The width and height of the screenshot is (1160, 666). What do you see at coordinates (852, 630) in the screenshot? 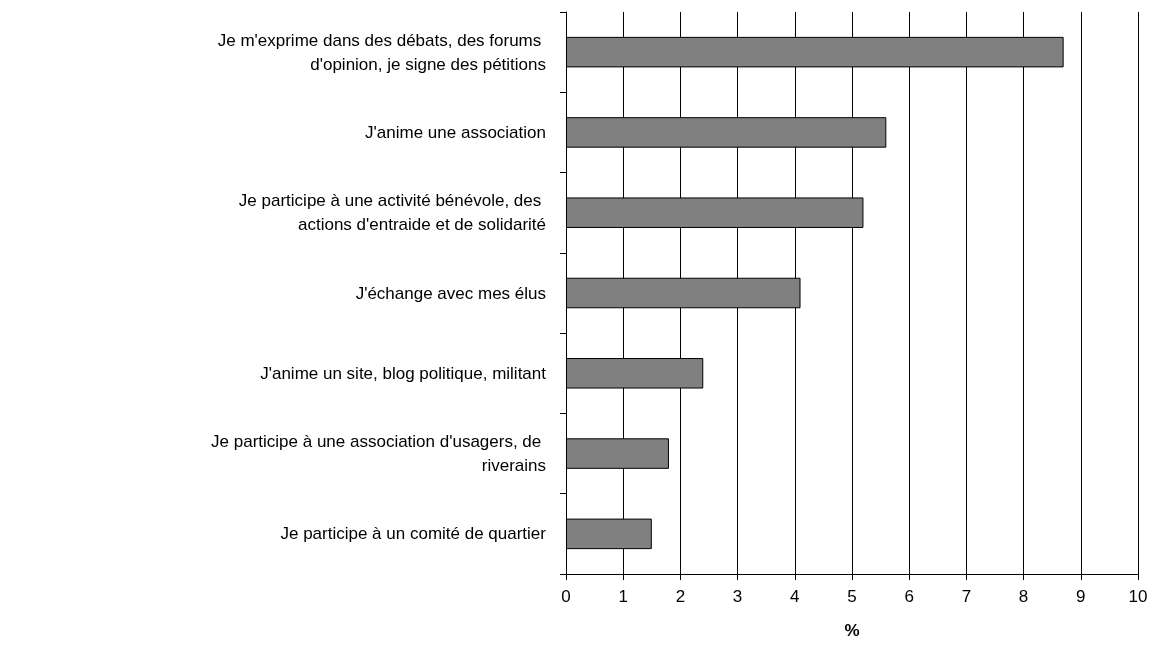
I see `x-axis-title: %` at bounding box center [852, 630].